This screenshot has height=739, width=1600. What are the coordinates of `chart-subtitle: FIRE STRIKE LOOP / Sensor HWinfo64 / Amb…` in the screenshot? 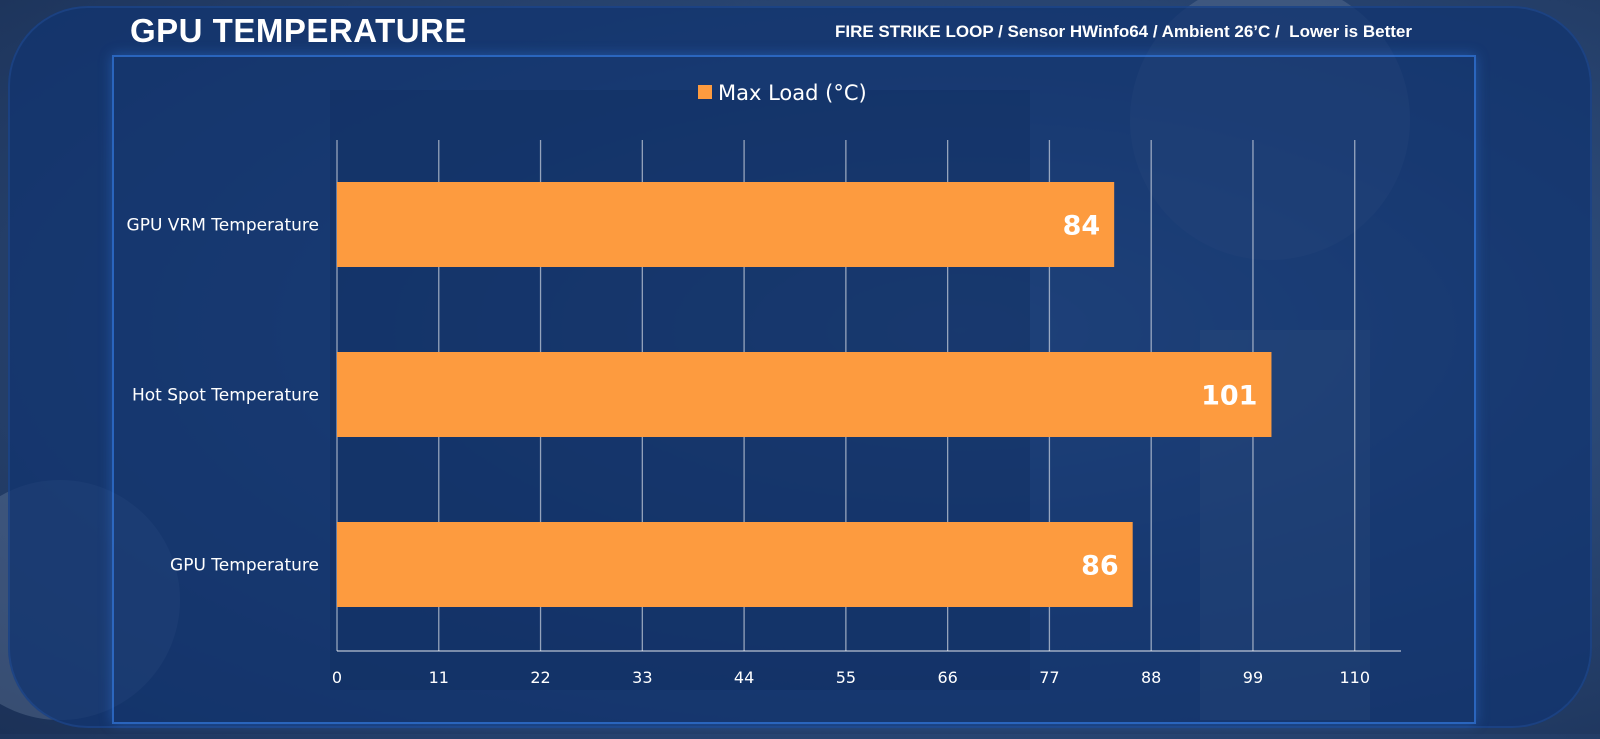 It's located at (1123, 31).